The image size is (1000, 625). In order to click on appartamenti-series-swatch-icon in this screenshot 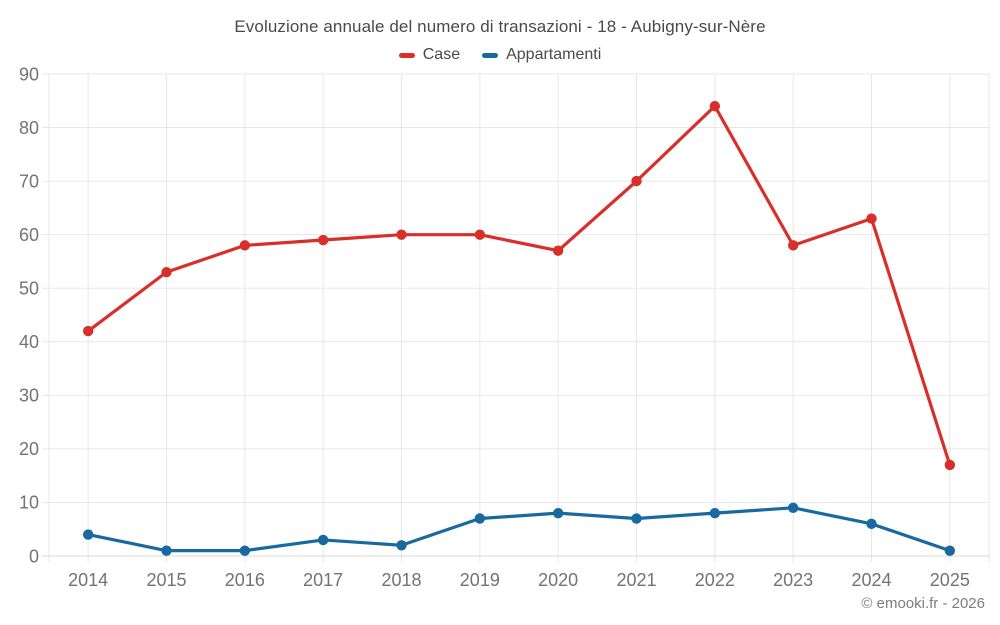, I will do `click(490, 55)`.